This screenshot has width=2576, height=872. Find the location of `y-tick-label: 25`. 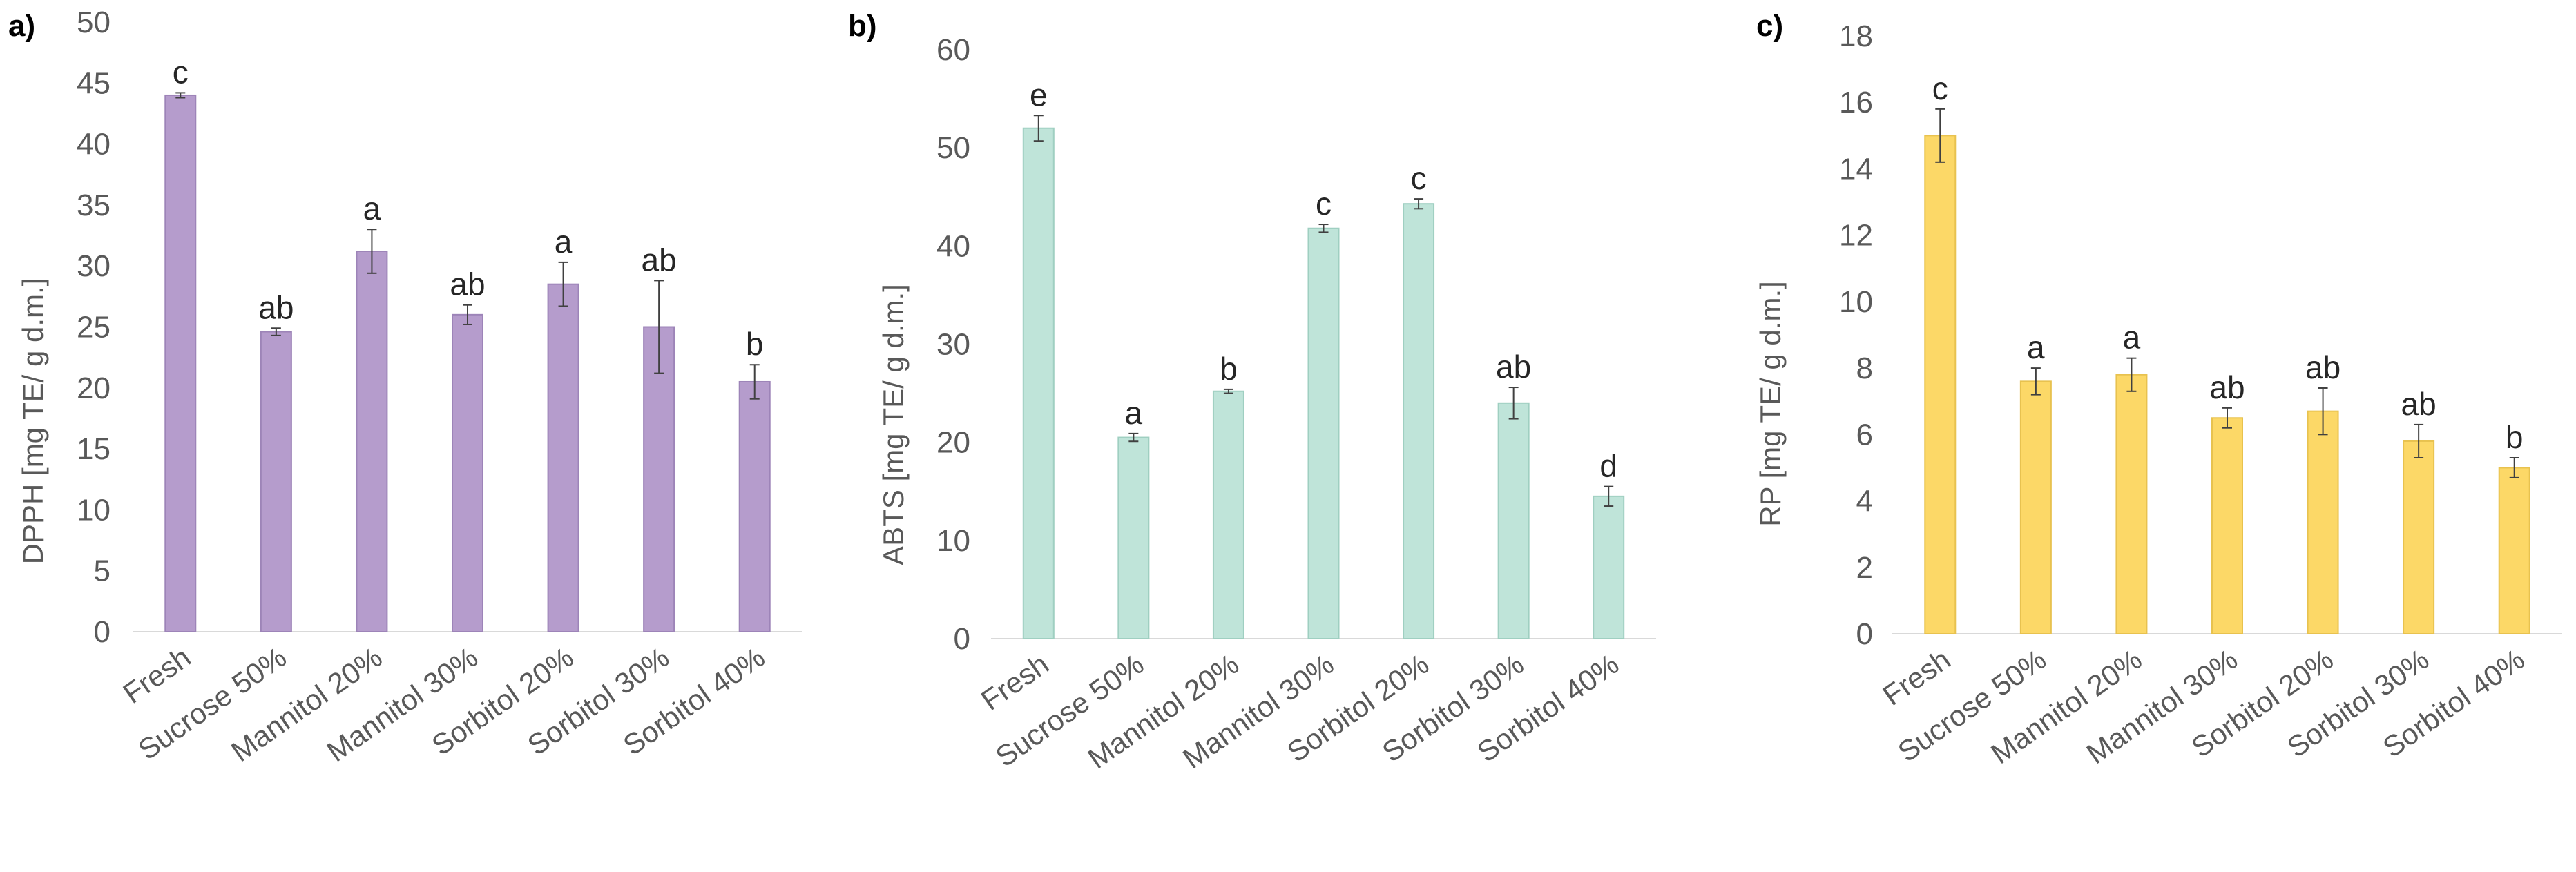

y-tick-label: 25 is located at coordinates (93, 328).